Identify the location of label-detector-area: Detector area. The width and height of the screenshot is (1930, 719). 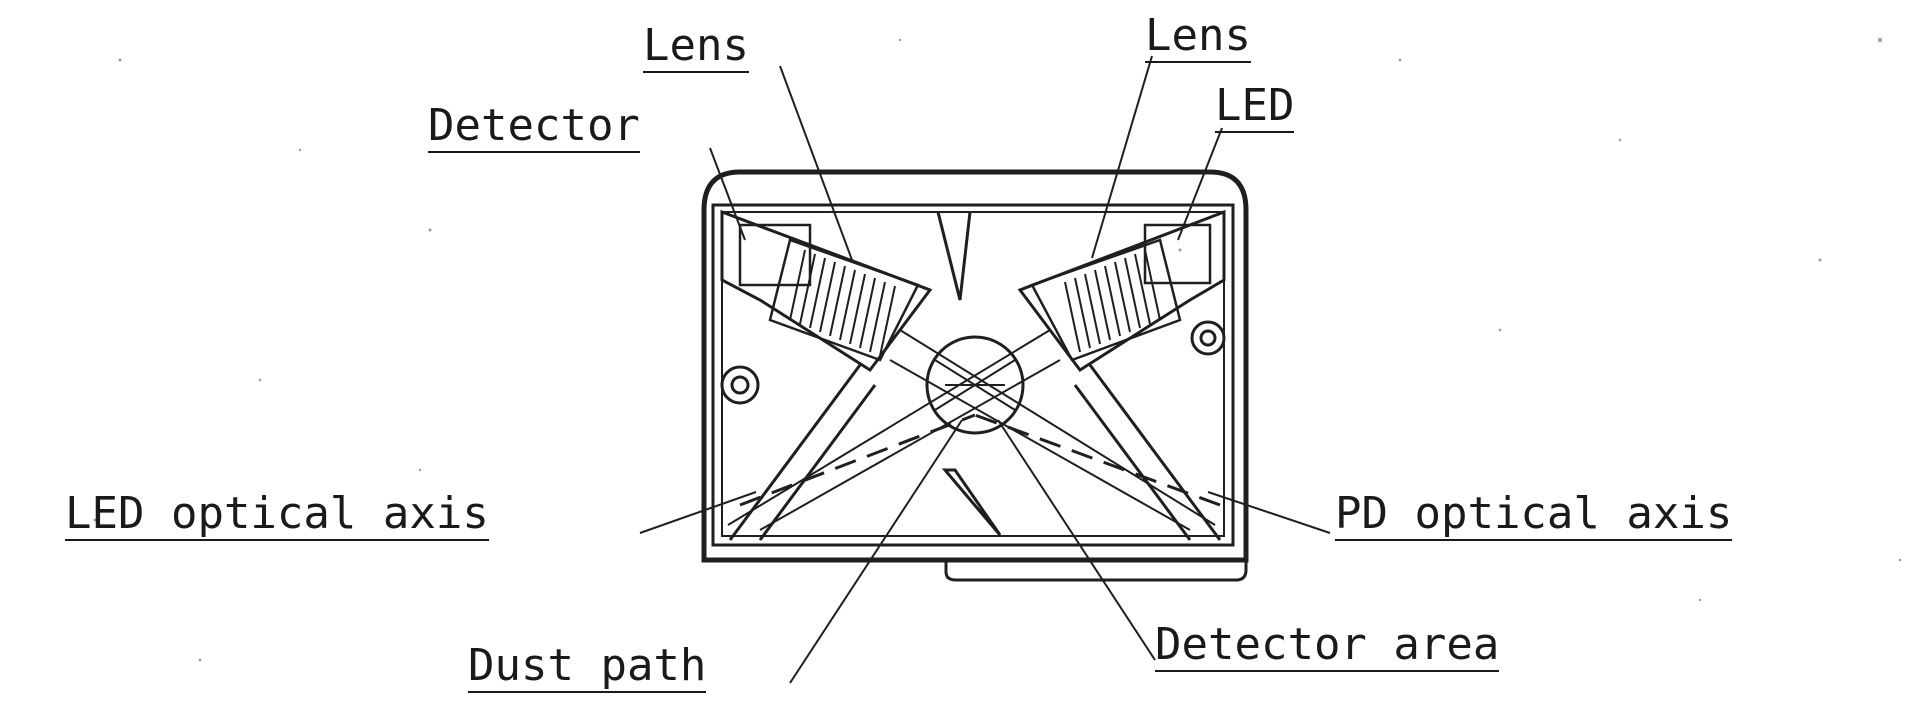
(1327, 645).